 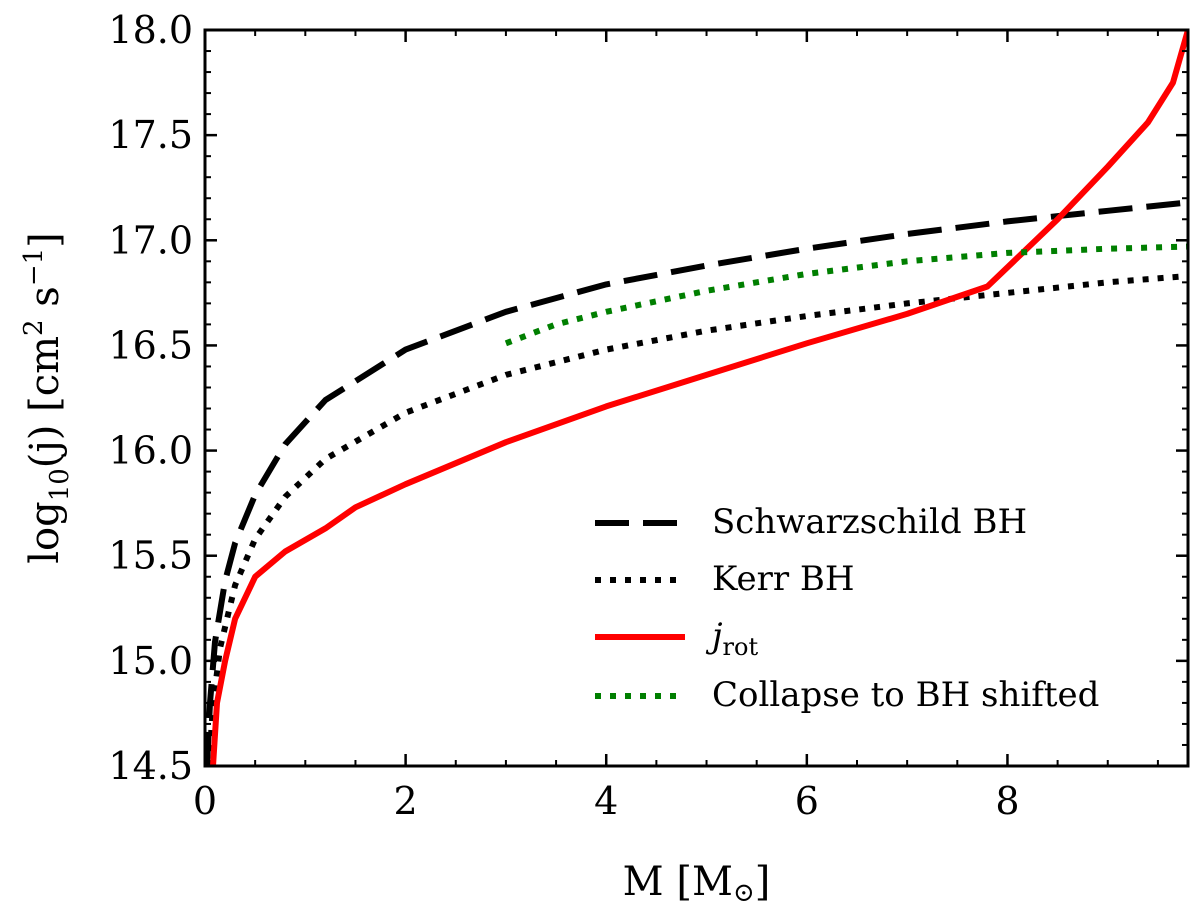 I want to click on x-axis-label-text: M [M, so click(x=678, y=882).